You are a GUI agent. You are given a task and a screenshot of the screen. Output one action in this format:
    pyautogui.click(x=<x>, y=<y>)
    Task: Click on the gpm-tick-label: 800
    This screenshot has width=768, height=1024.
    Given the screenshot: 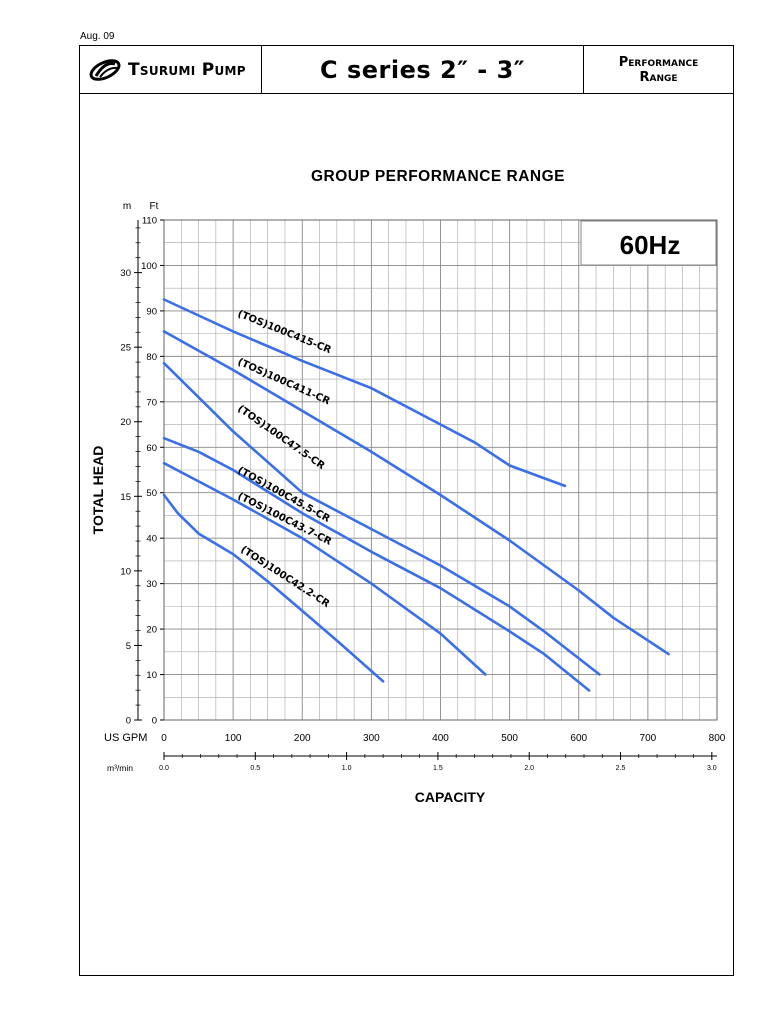 What is the action you would take?
    pyautogui.click(x=717, y=738)
    